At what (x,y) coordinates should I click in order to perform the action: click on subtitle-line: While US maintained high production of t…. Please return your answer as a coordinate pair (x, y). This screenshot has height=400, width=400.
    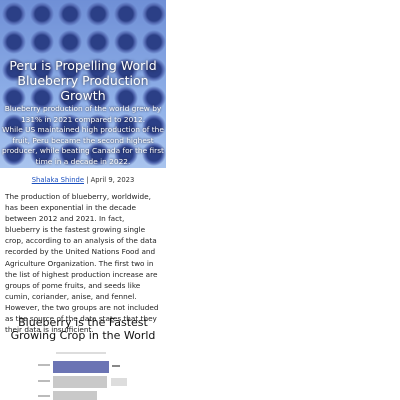
    Looking at the image, I should click on (83, 145).